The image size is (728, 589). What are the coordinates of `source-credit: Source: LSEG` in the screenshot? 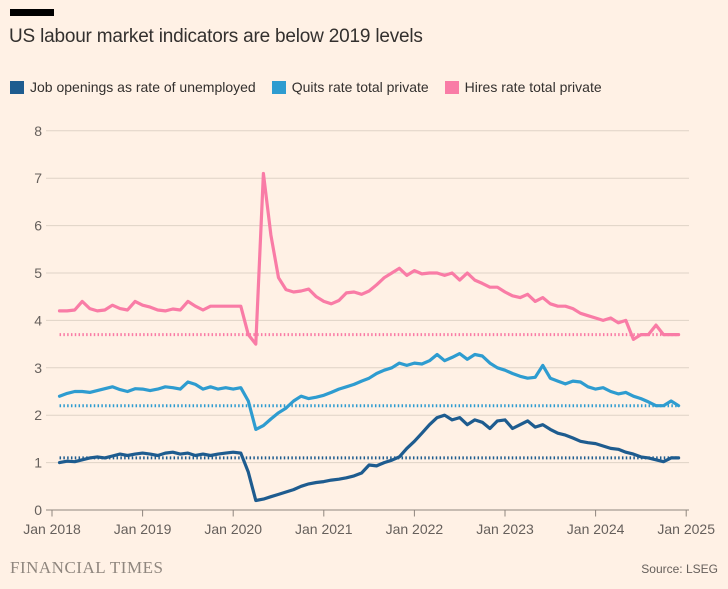 It's located at (679, 569).